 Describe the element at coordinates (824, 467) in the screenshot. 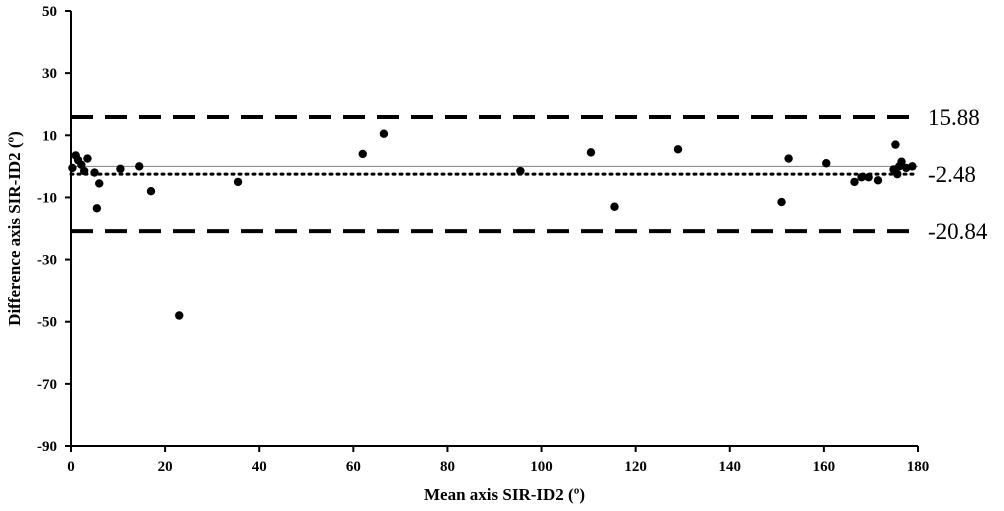

I see `x-tick-label: 160` at that location.